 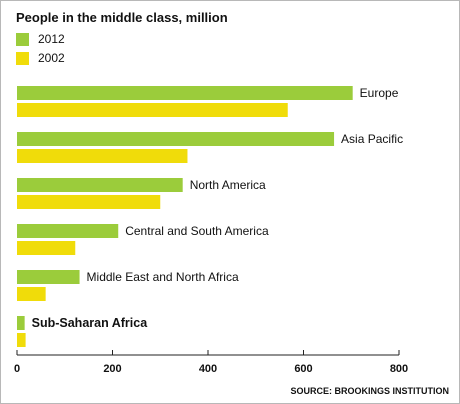 I want to click on x-tick-label-400: 400, so click(x=208, y=369).